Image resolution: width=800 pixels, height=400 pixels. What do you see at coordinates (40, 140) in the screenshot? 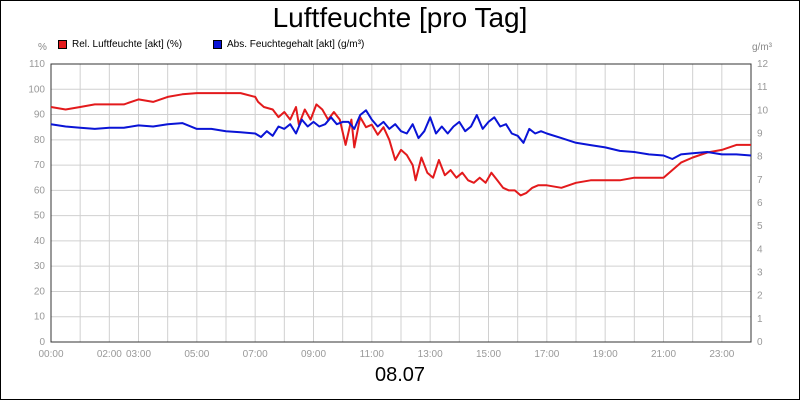
I see `y-left-tick-label: 80` at bounding box center [40, 140].